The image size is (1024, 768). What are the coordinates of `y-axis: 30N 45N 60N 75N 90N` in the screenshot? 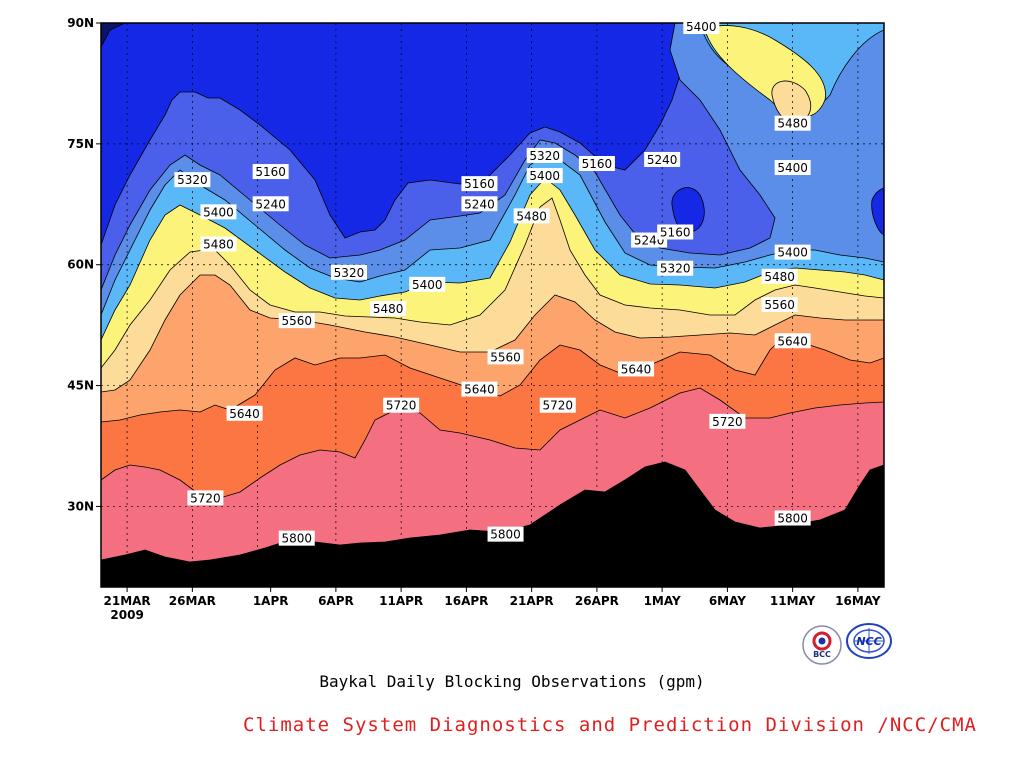 It's located at (84, 264).